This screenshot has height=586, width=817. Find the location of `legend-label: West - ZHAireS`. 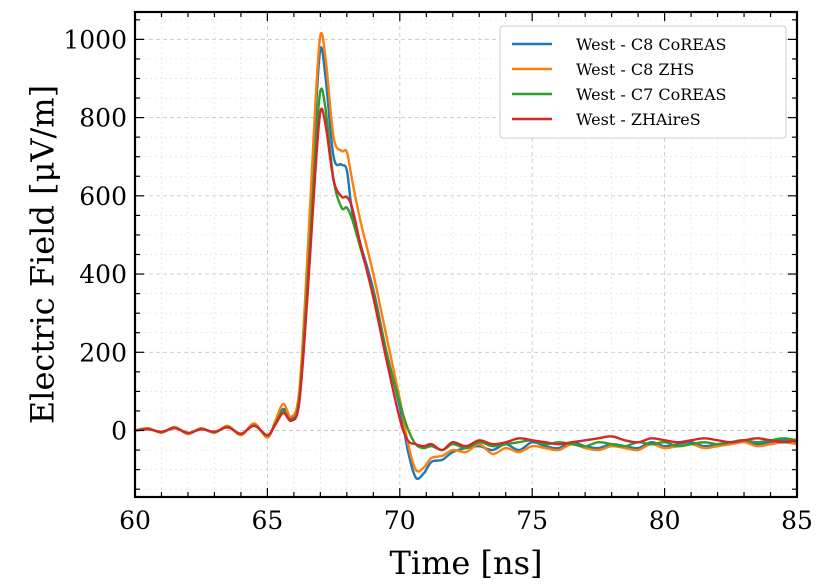

legend-label: West - ZHAireS is located at coordinates (638, 119).